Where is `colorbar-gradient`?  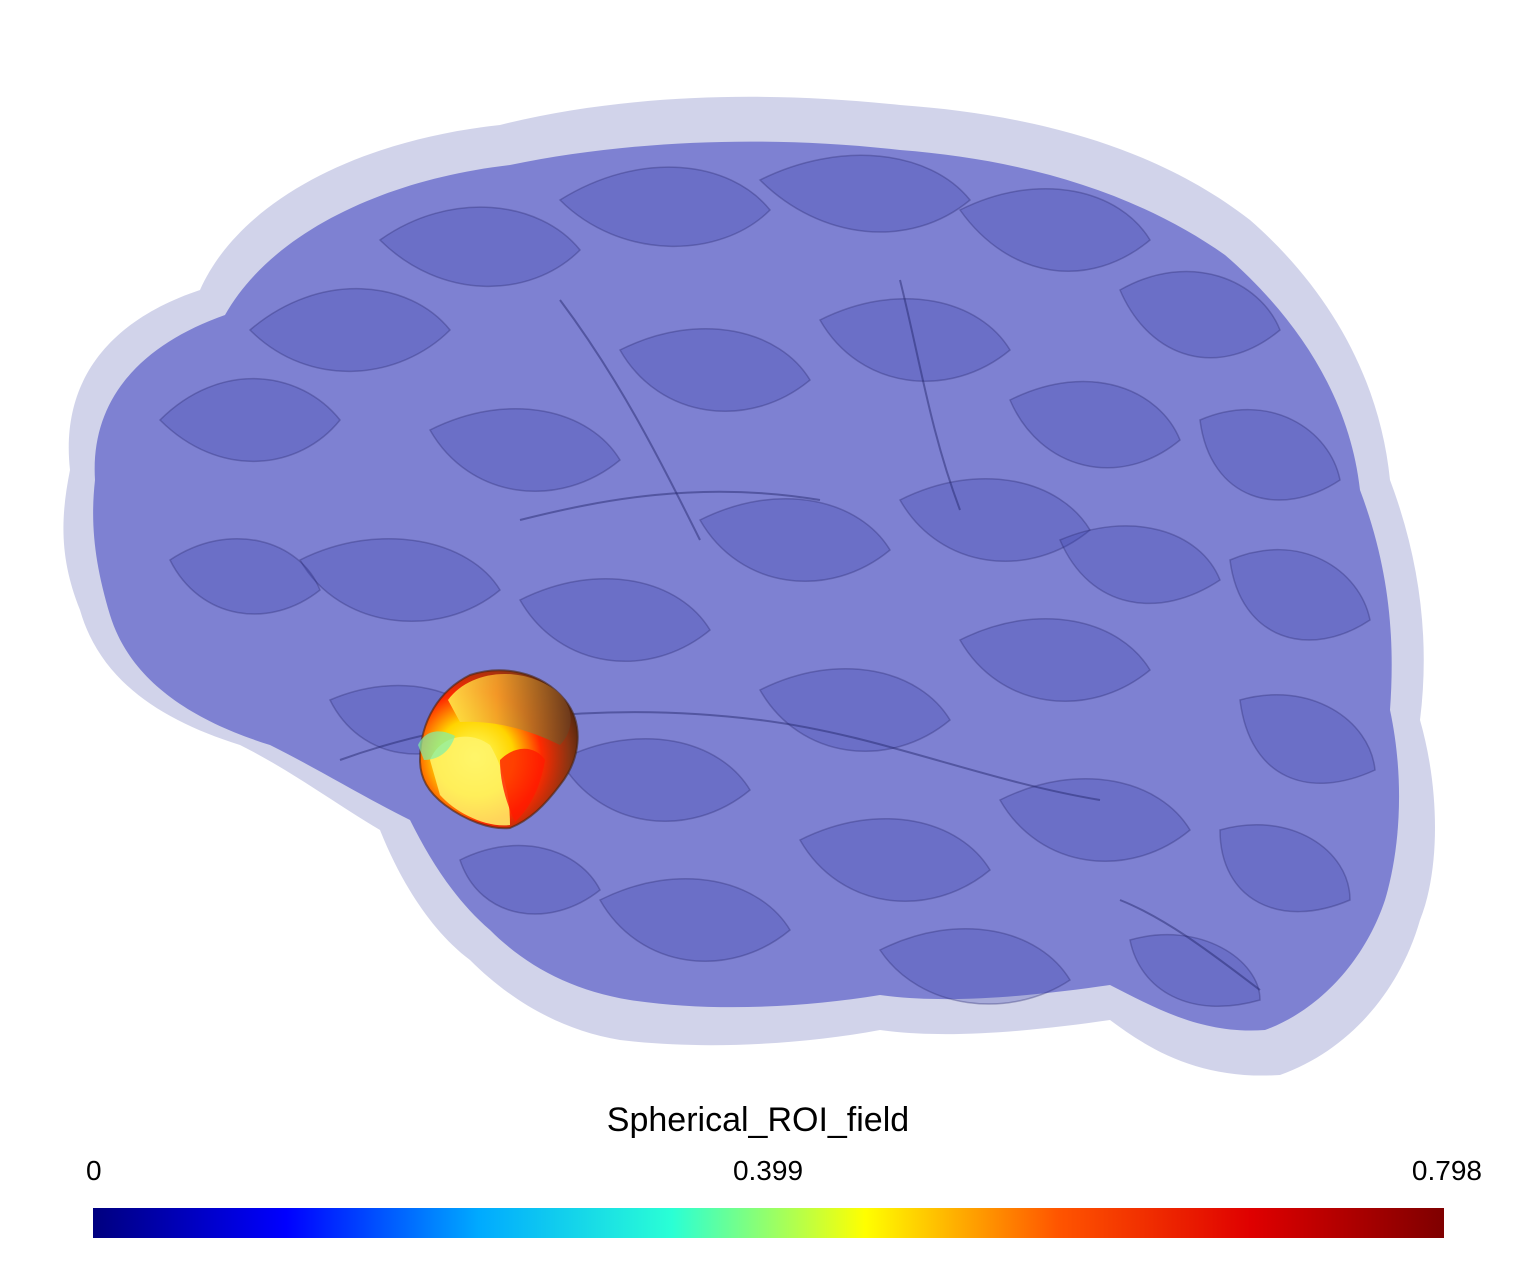
colorbar-gradient is located at coordinates (768, 1223).